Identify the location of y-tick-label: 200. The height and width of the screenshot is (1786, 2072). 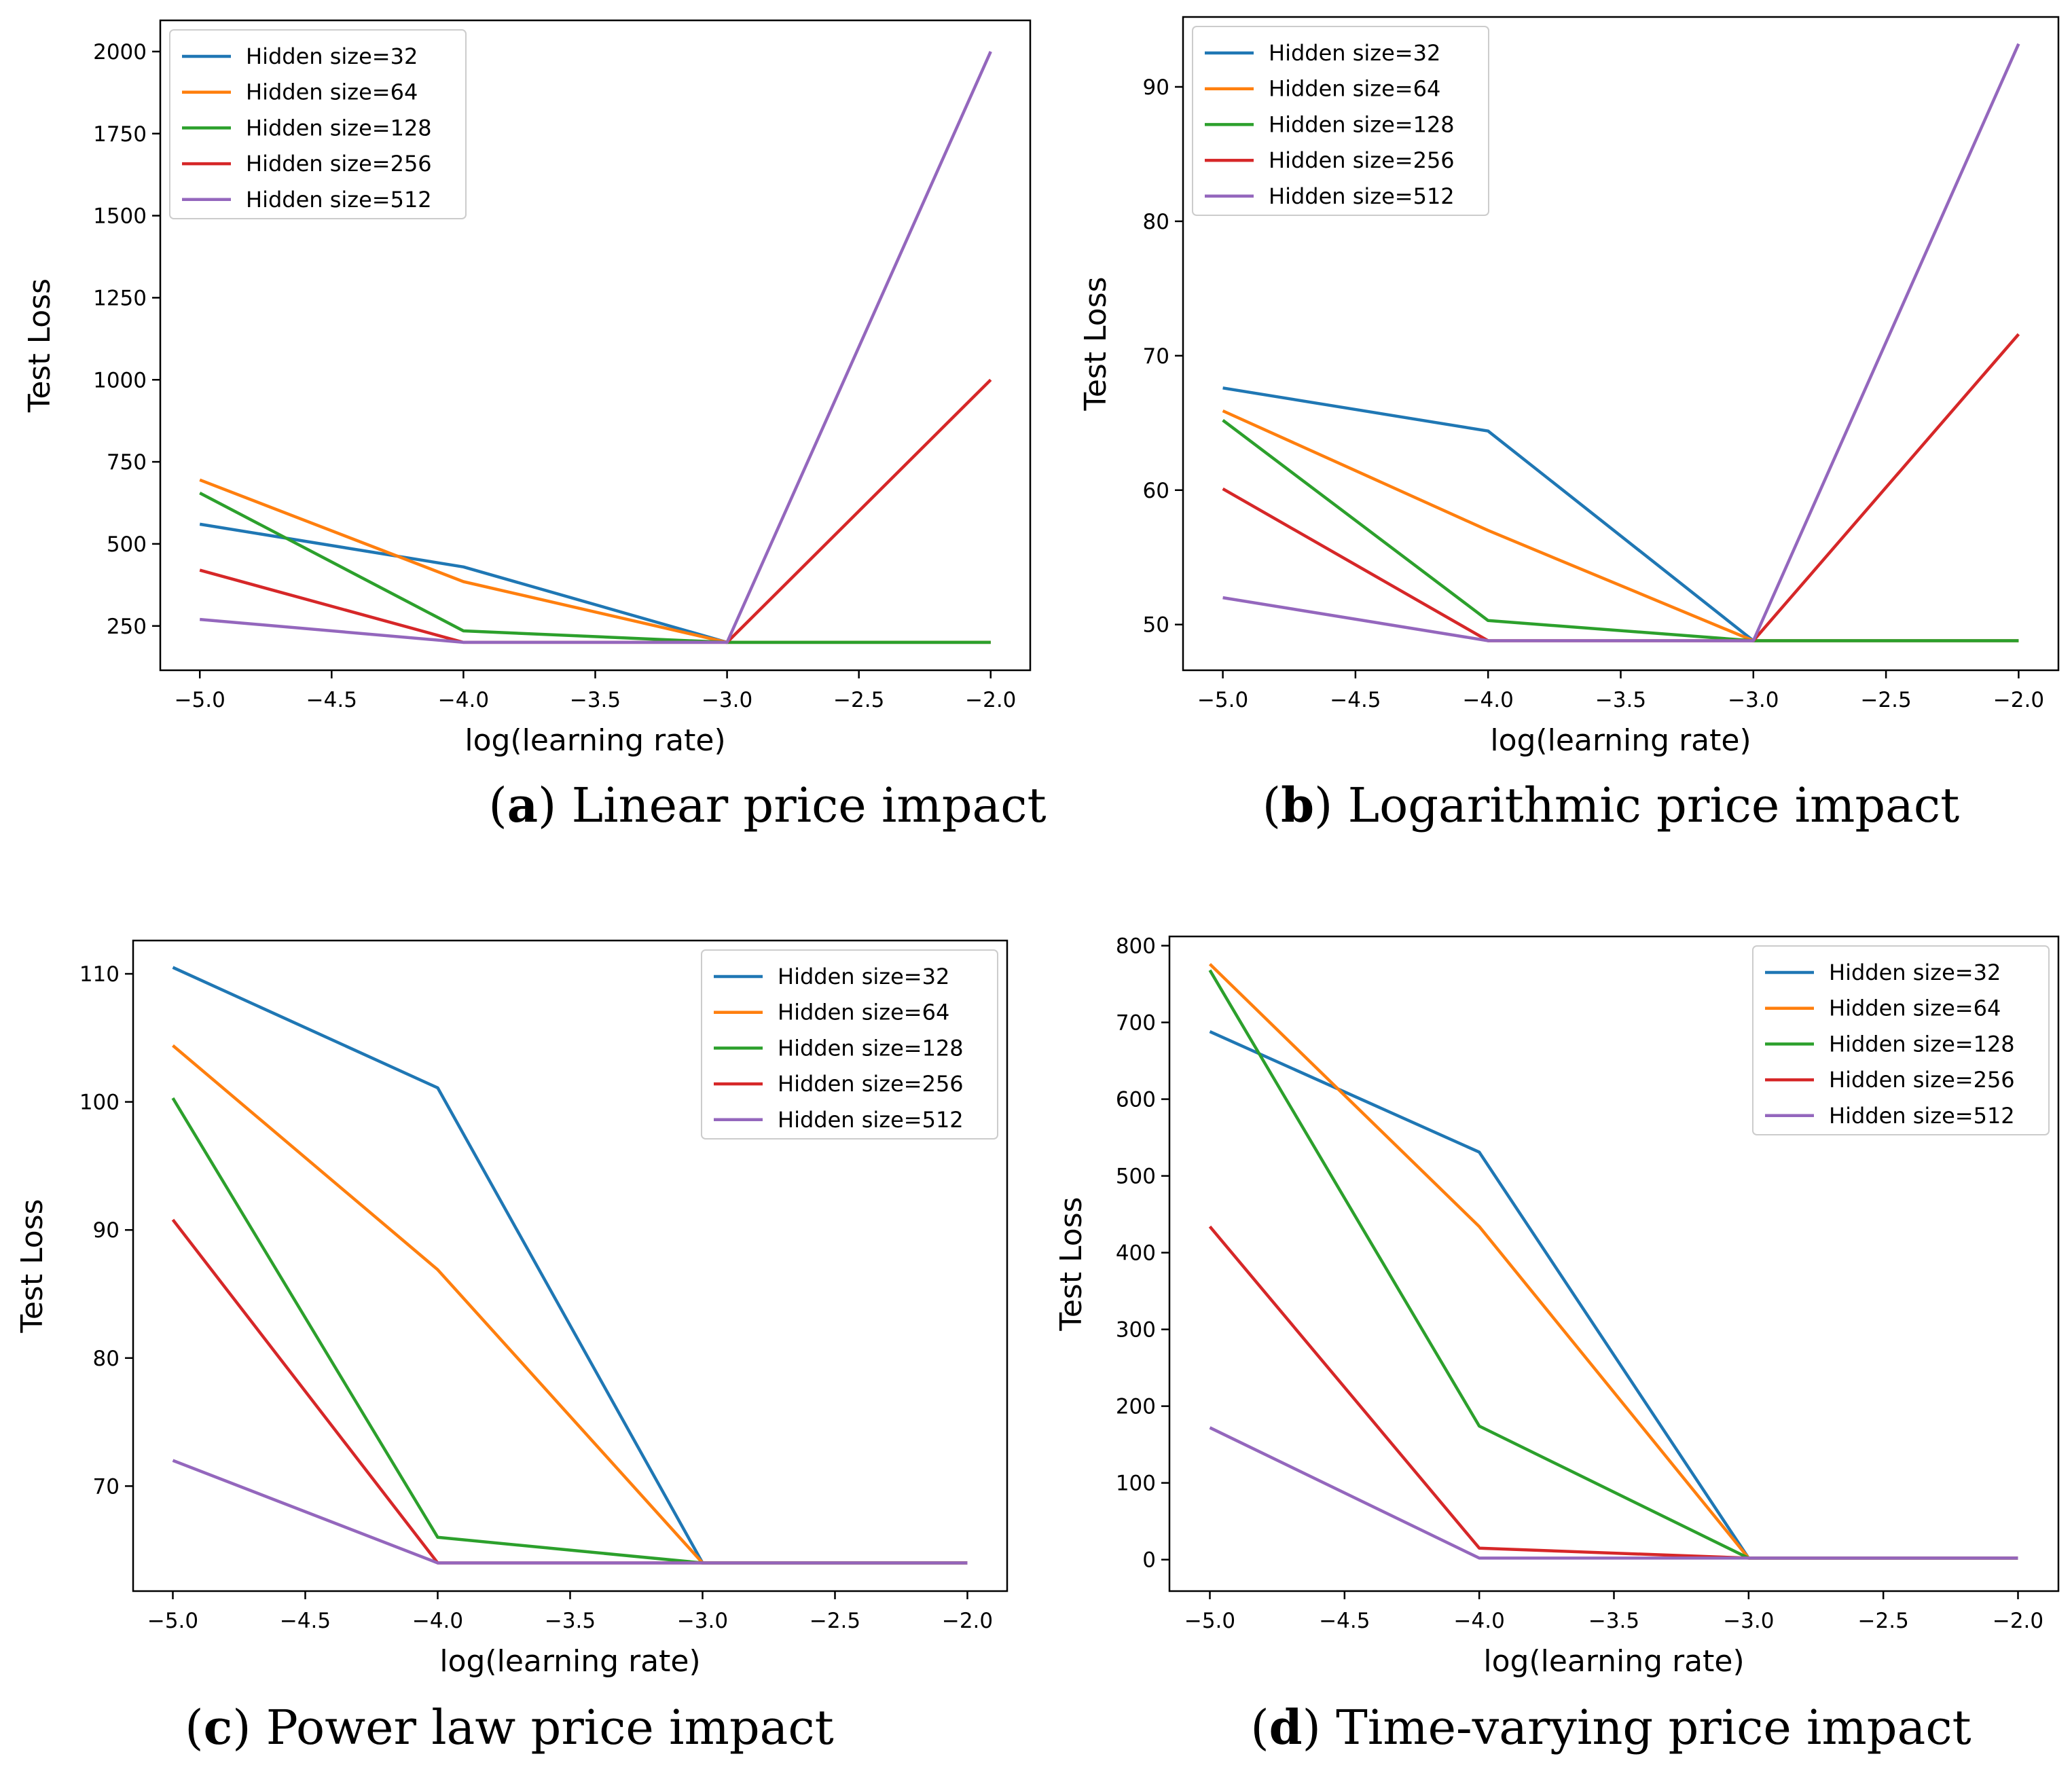
(1136, 1407).